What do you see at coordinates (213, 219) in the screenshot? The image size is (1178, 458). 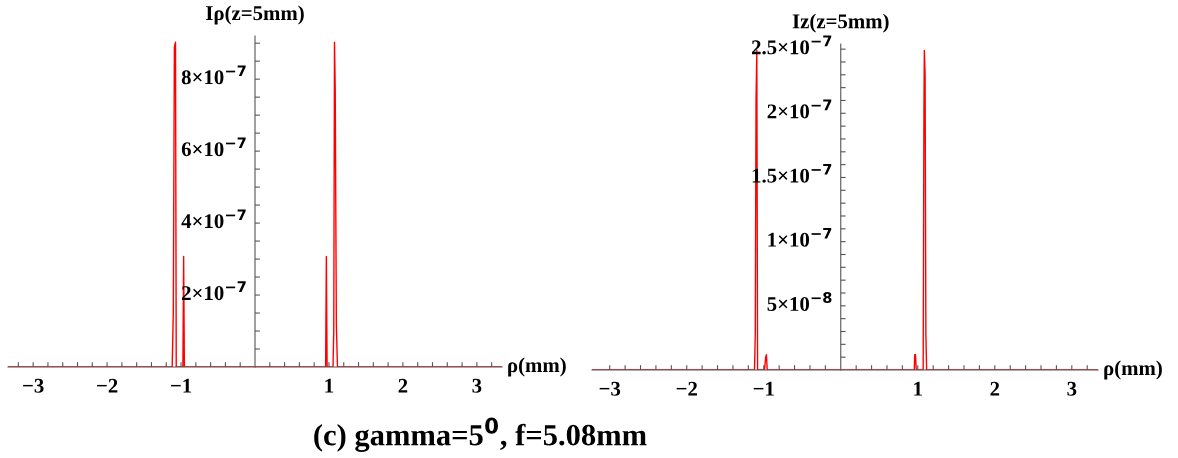 I see `y-tick-label: 4×10$^{−7}$` at bounding box center [213, 219].